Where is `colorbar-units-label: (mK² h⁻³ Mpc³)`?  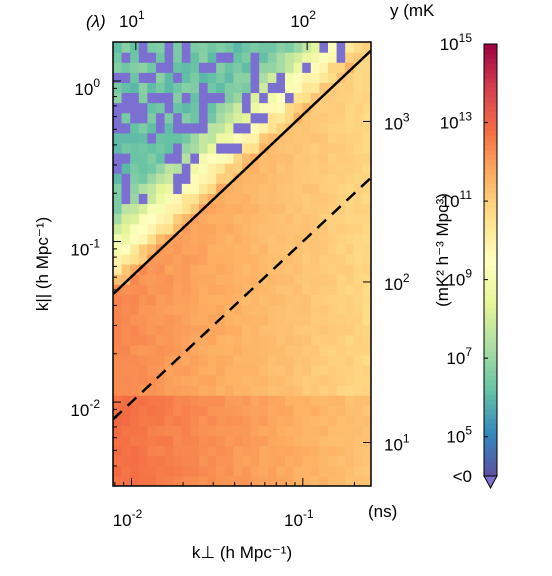
colorbar-units-label: (mK² h⁻³ Mpc³) is located at coordinates (442, 250).